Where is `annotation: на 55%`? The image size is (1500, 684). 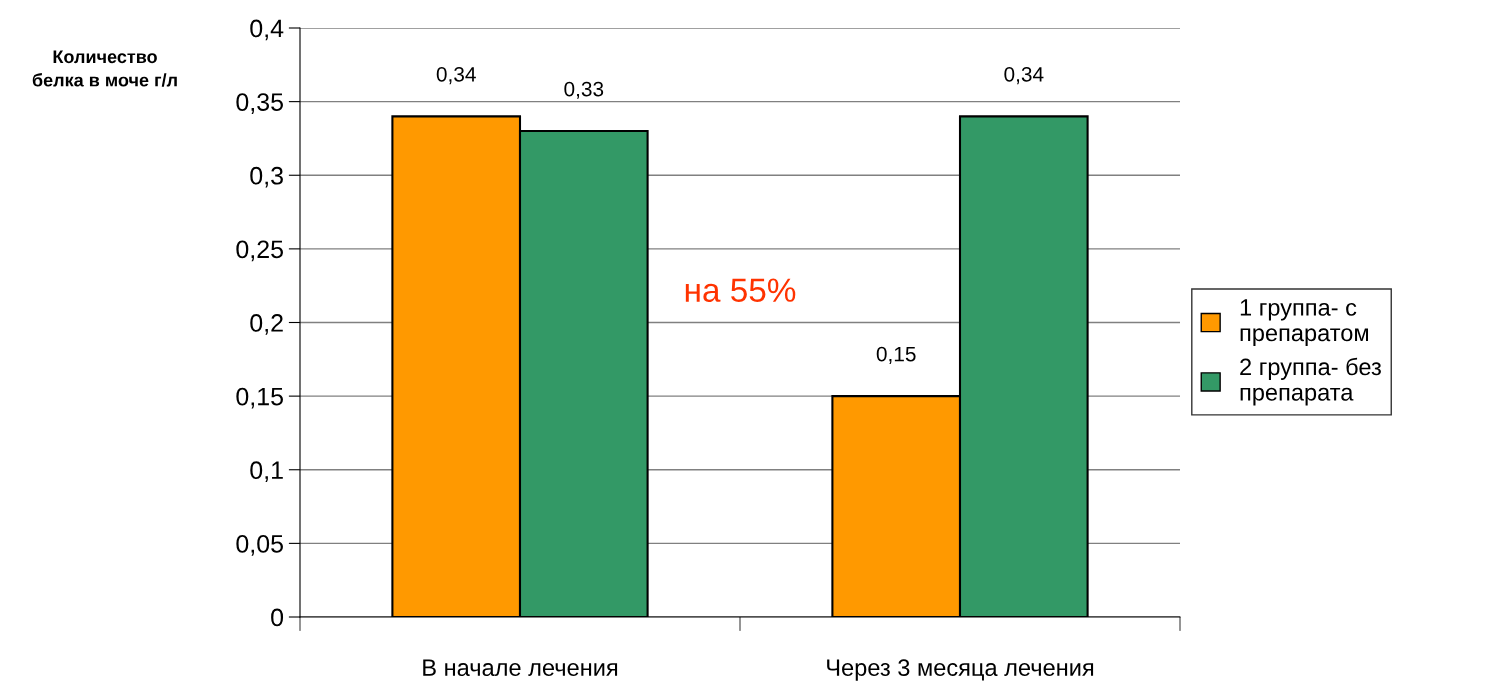
annotation: на 55% is located at coordinates (740, 290).